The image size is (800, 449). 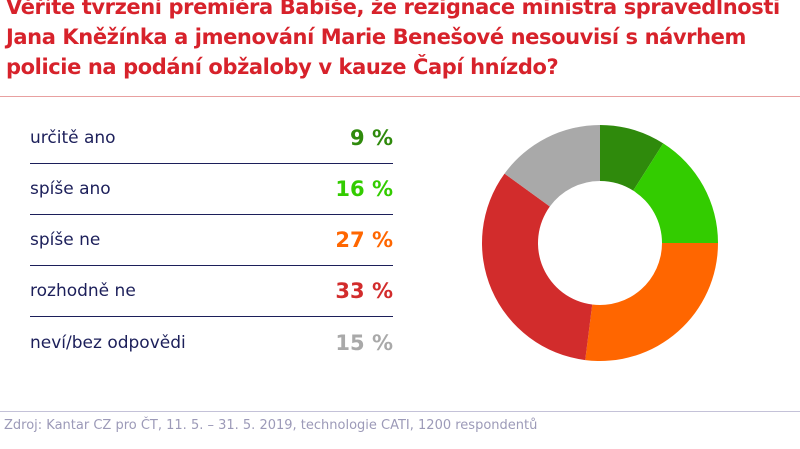 I want to click on legend-row: spíše ne 27 %, so click(x=211, y=240).